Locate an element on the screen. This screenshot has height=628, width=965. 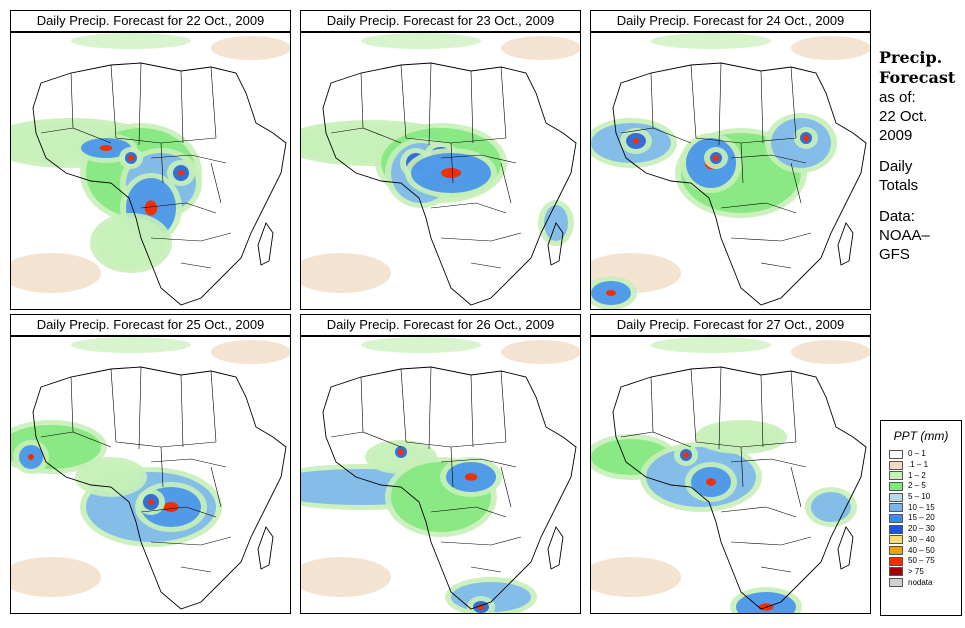
data-source-label: Data: is located at coordinates (897, 216).